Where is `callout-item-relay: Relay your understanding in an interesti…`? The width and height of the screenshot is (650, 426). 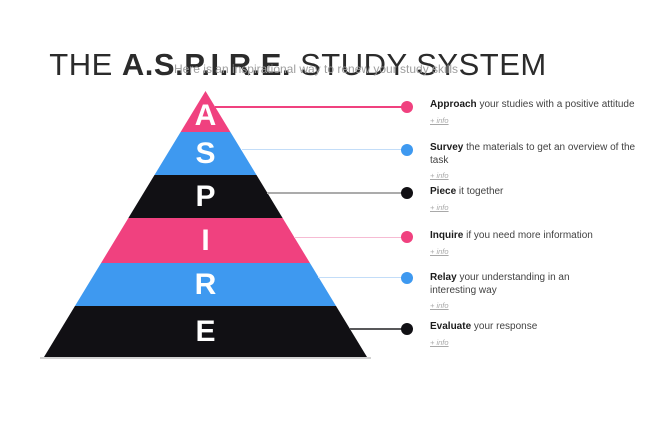
callout-item-relay: Relay your understanding in an interesti… is located at coordinates (516, 292).